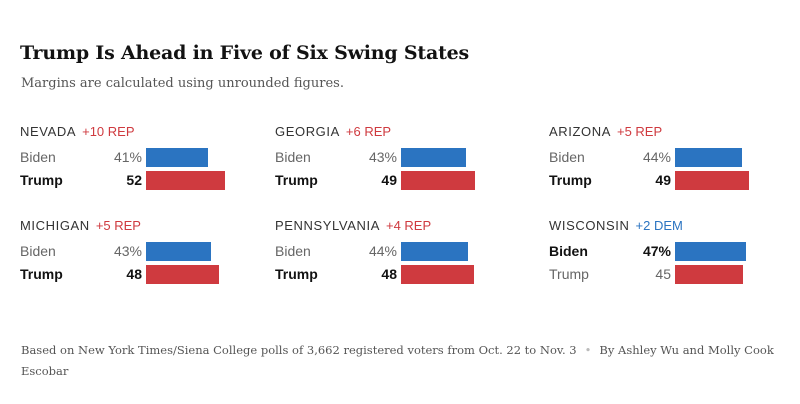 This screenshot has width=800, height=404. I want to click on state-header: PENNSYLVANIA +4 REP, so click(353, 225).